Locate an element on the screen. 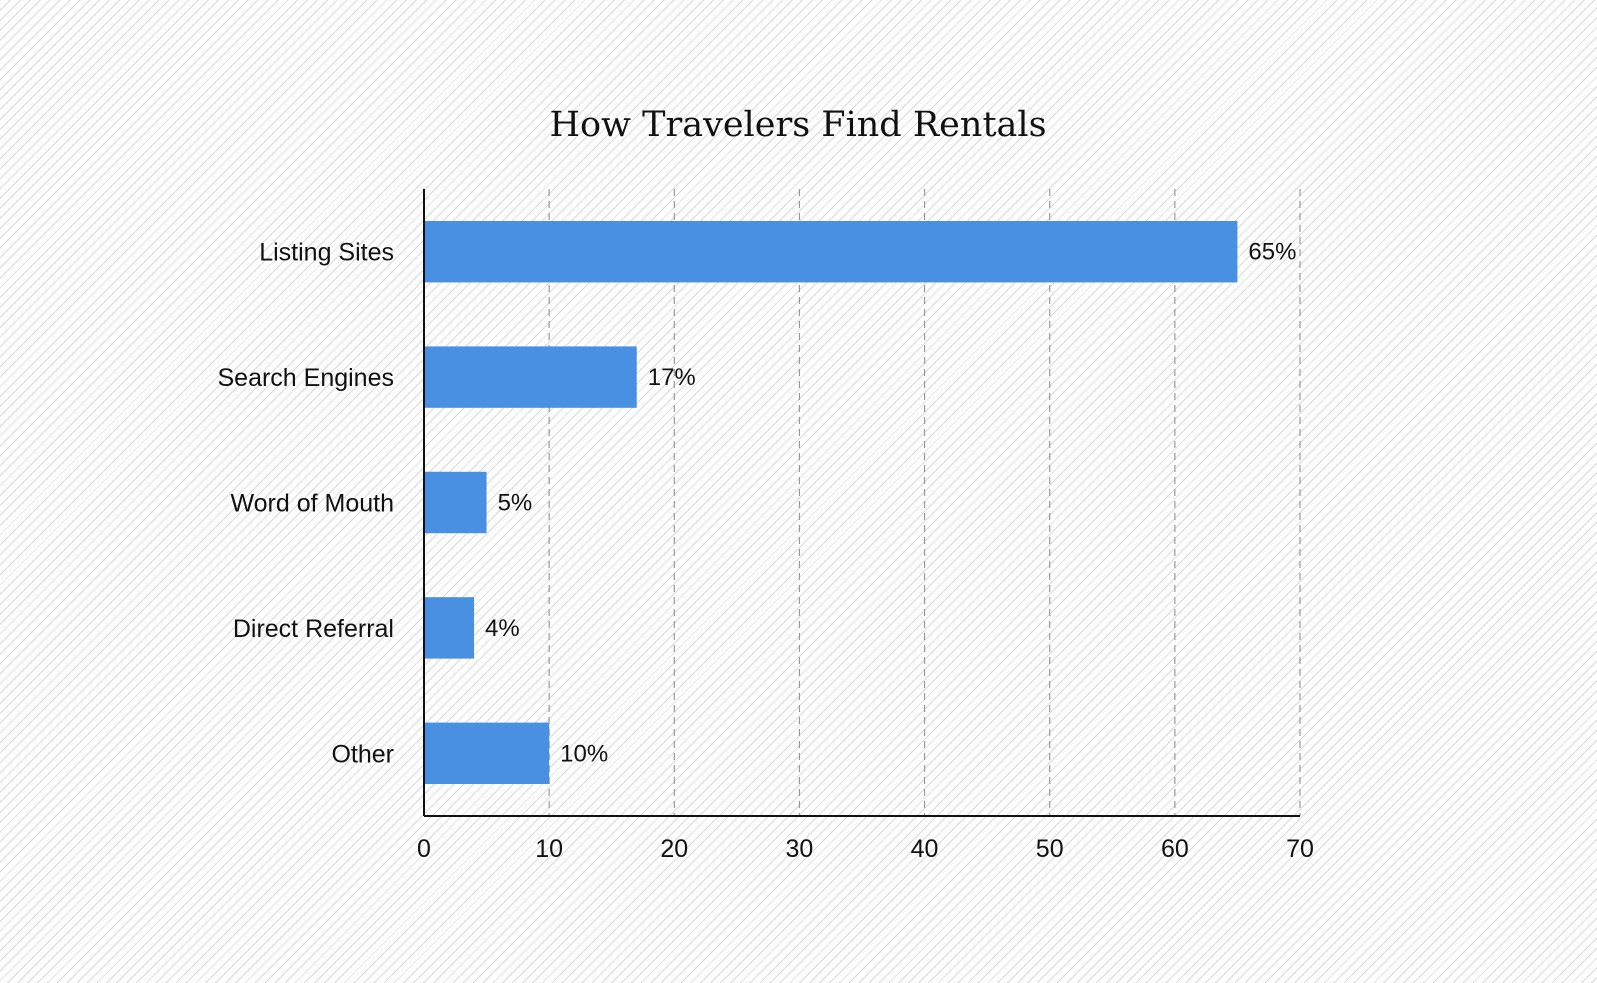  chart-title: How Travelers Find Rentals is located at coordinates (797, 125).